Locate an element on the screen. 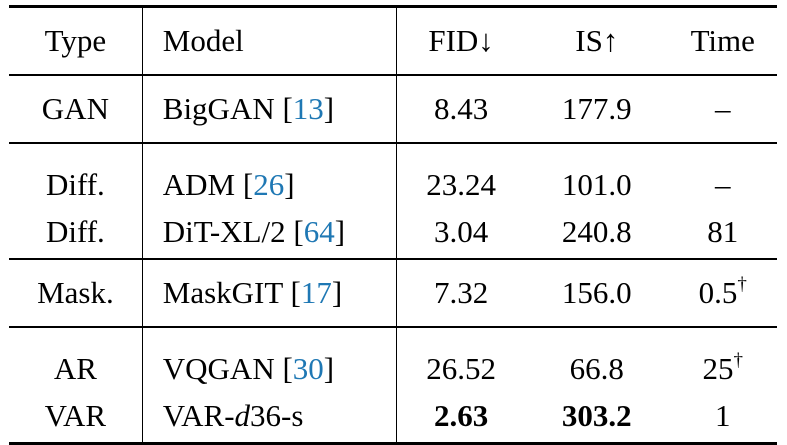  citation-link: 17 is located at coordinates (316, 292).